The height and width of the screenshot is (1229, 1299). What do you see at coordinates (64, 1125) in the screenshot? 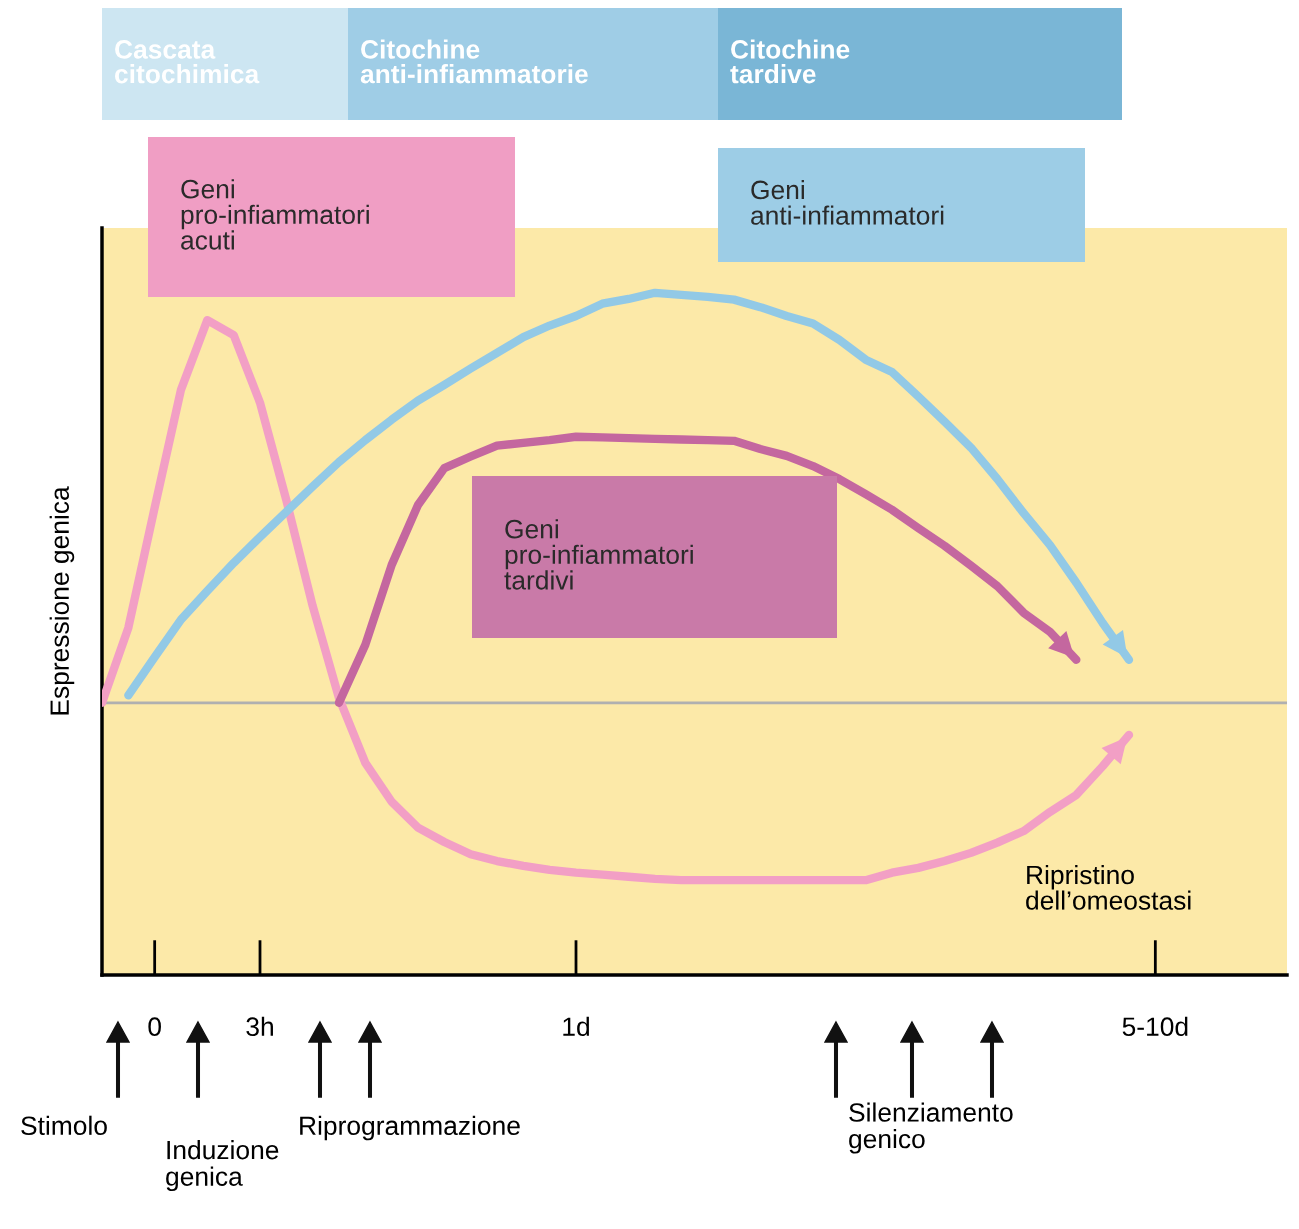
I see `text: Stimolo` at bounding box center [64, 1125].